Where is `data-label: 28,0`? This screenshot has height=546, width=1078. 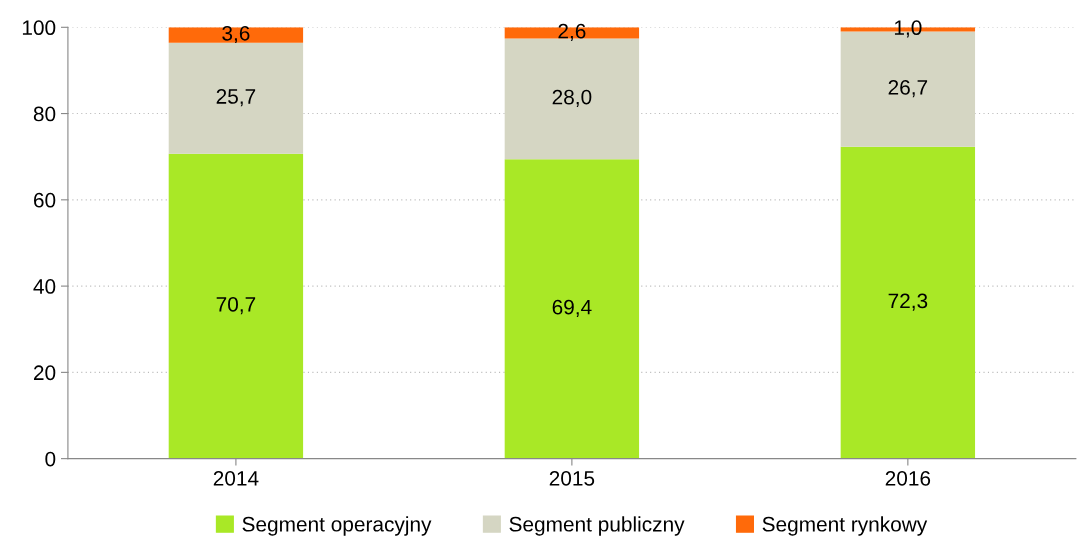 data-label: 28,0 is located at coordinates (572, 98).